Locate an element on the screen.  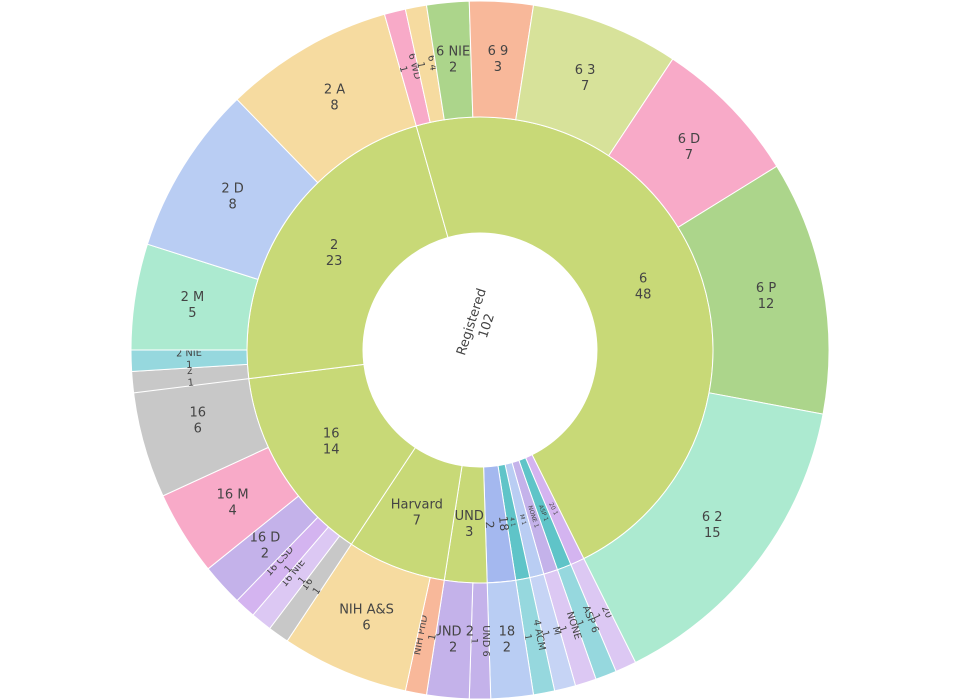
label-und-2-value: 2 is located at coordinates (453, 647).